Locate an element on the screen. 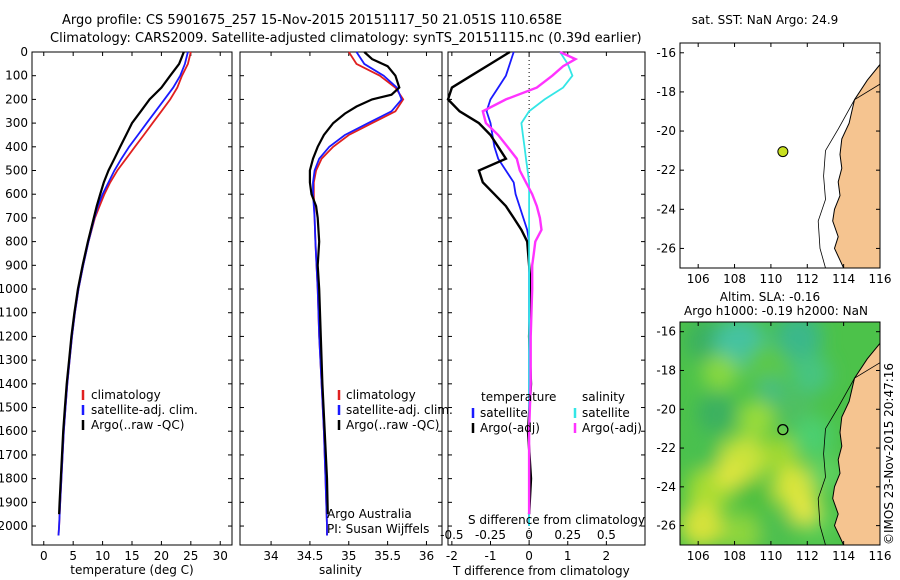 The height and width of the screenshot is (580, 900). salinity-xlabel: salinity is located at coordinates (340, 570).